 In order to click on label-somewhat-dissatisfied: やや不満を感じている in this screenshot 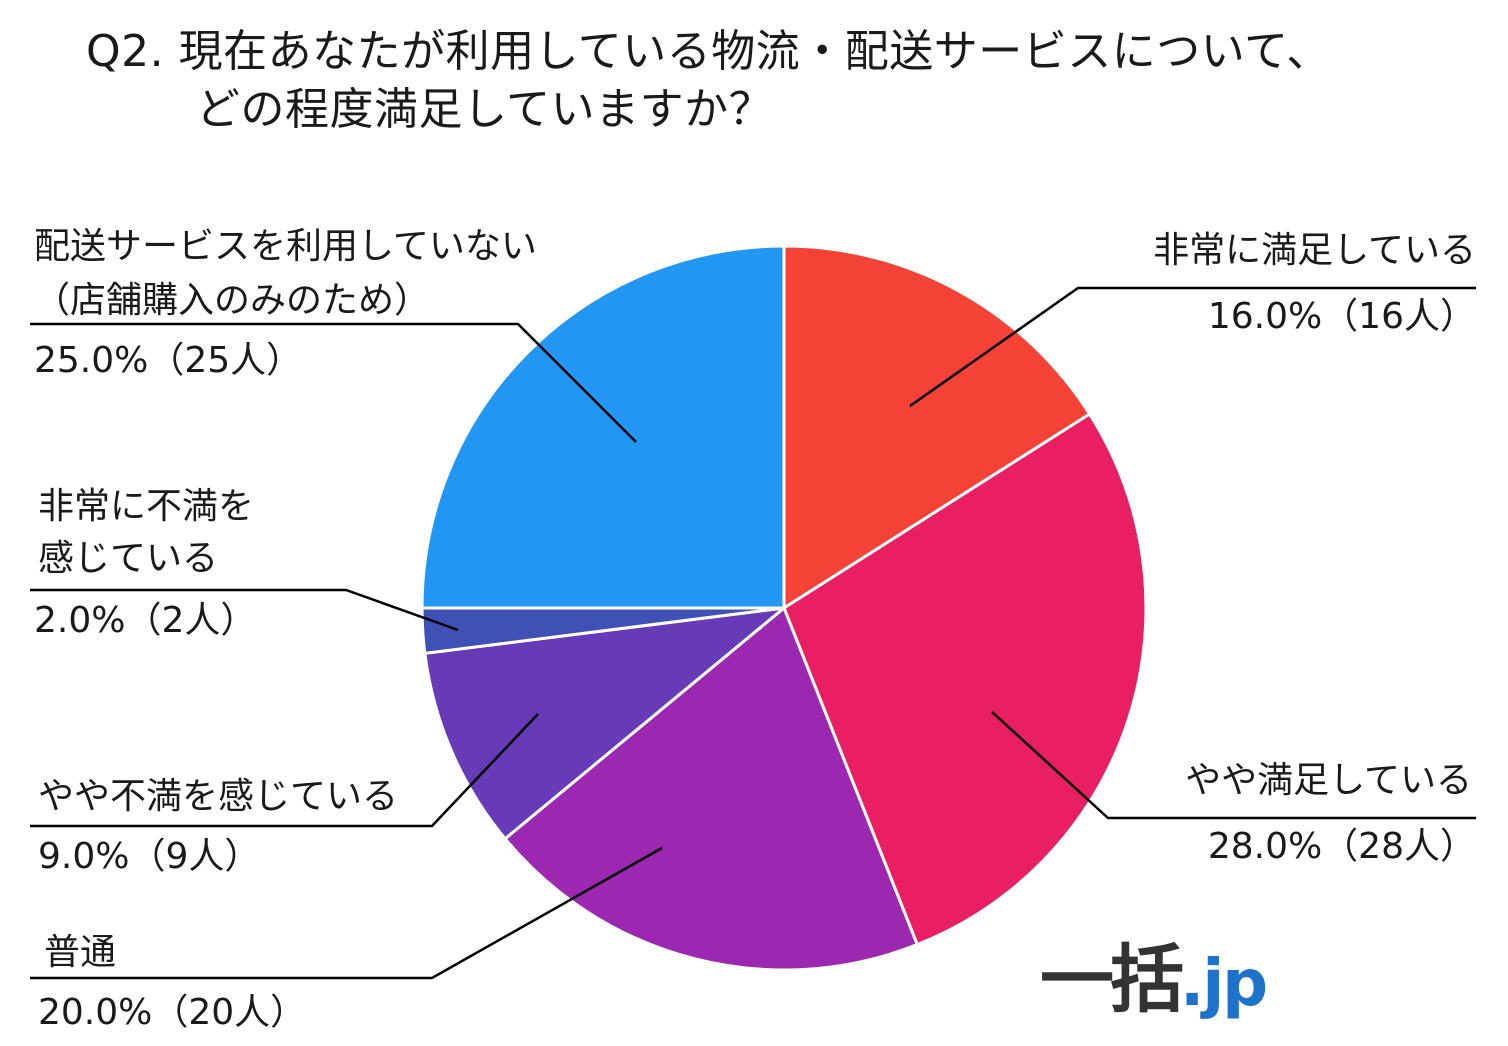, I will do `click(218, 796)`.